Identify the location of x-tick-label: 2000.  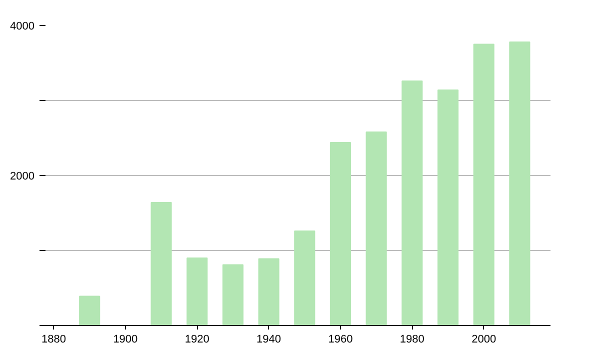
(484, 340).